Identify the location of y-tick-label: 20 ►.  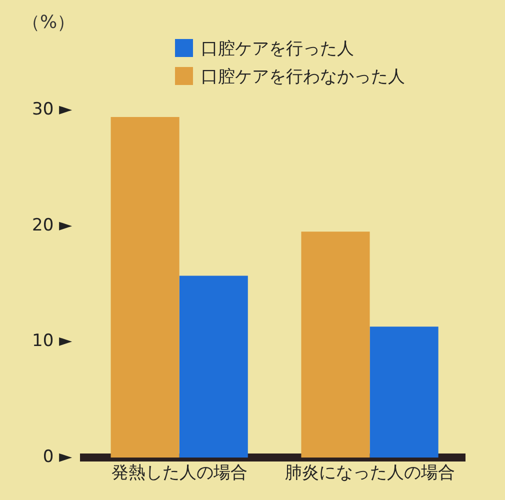
(53, 225).